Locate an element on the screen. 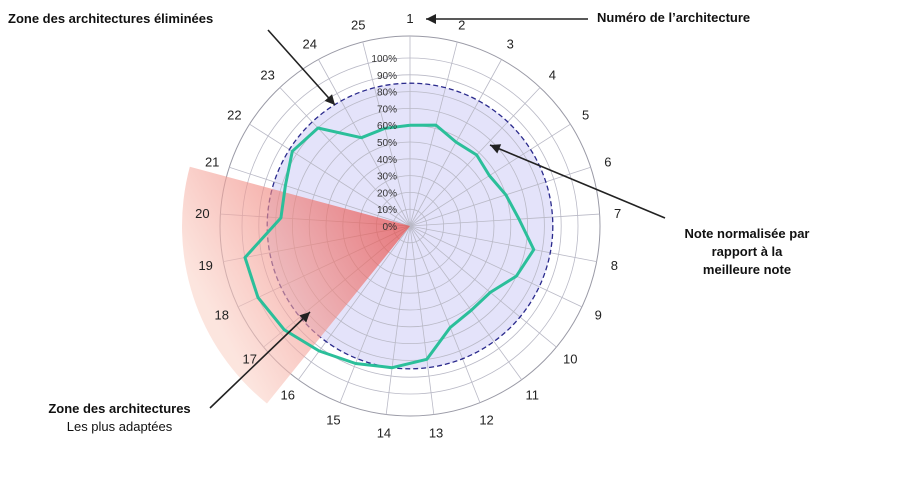 Image resolution: width=922 pixels, height=481 pixels. category-label: 21 is located at coordinates (212, 162).